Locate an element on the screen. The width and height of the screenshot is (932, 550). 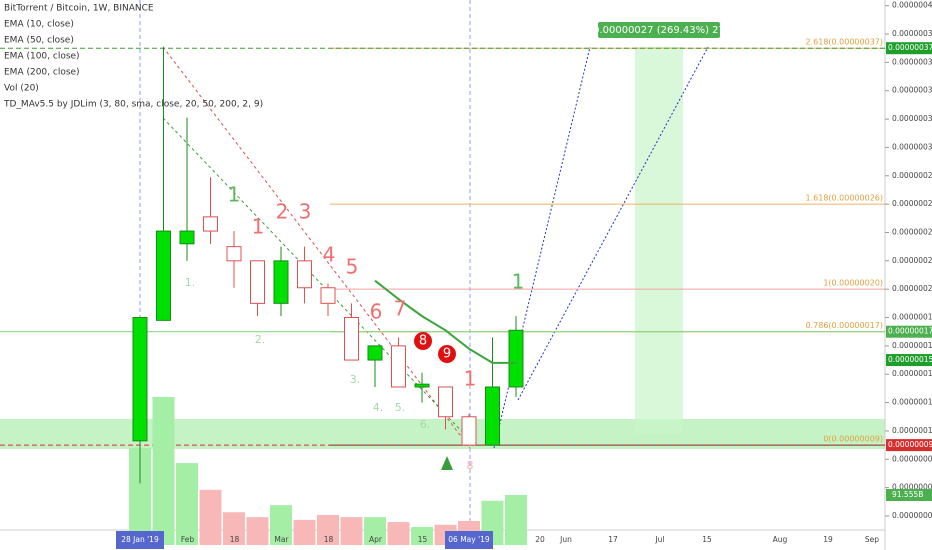
td-label: 1. is located at coordinates (190, 282).